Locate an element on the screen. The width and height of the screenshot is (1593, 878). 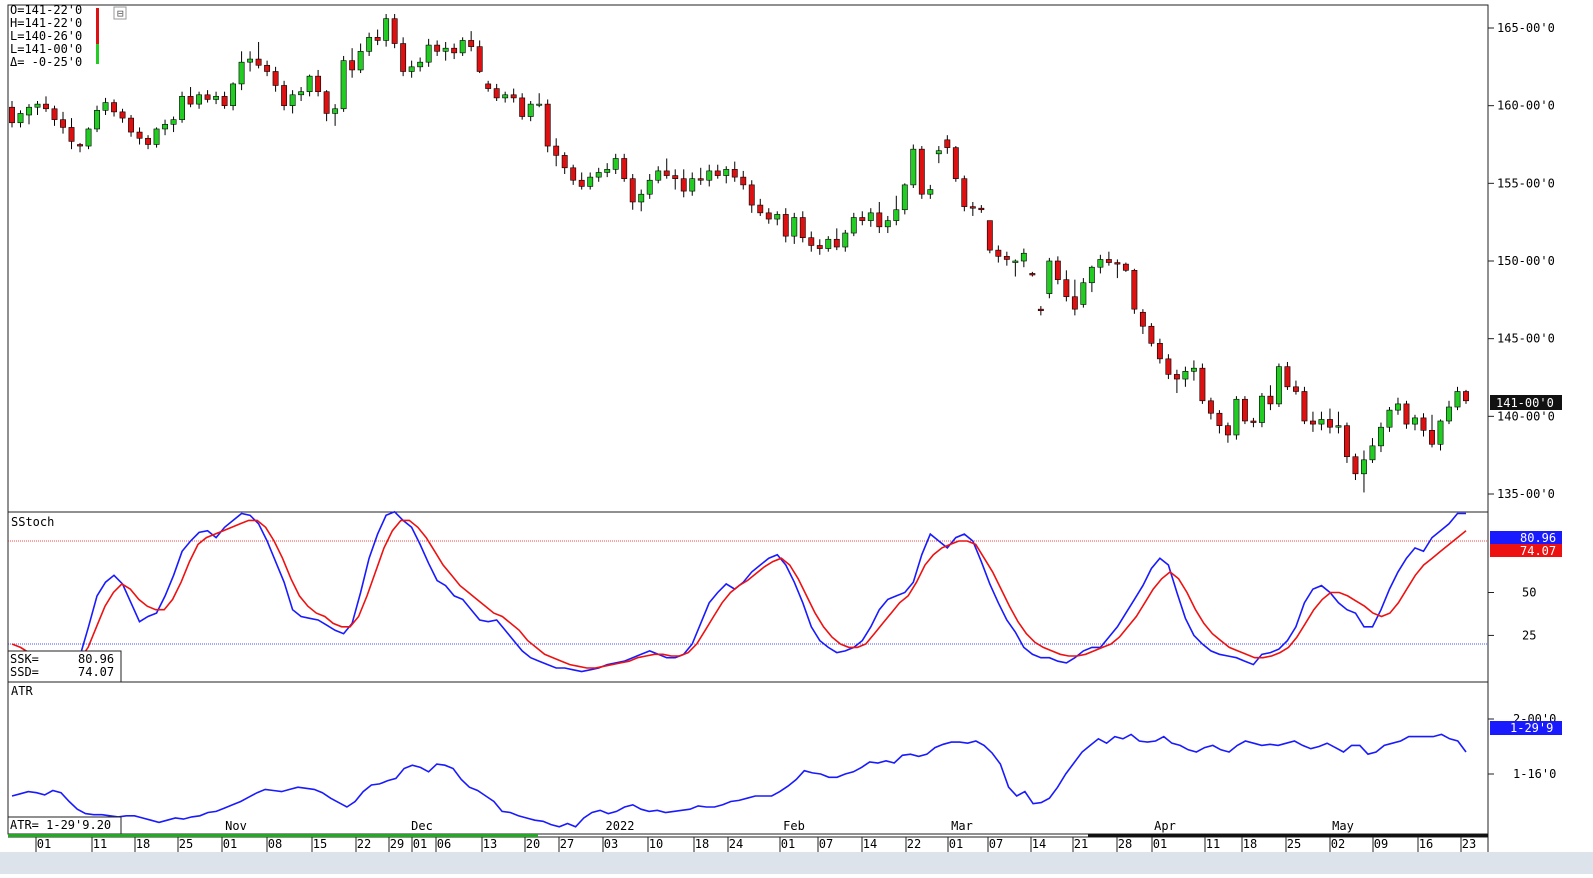
price-tick-label: 165-00'0 is located at coordinates (1526, 28).